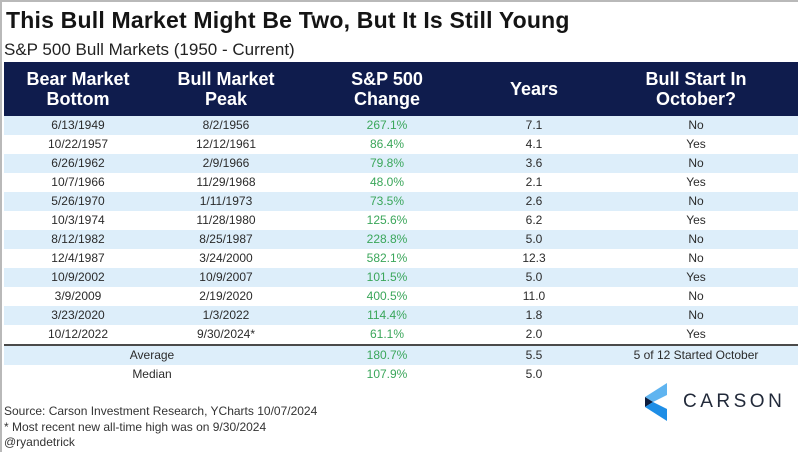 Image resolution: width=800 pixels, height=454 pixels. I want to click on average-years: 5.5, so click(534, 354).